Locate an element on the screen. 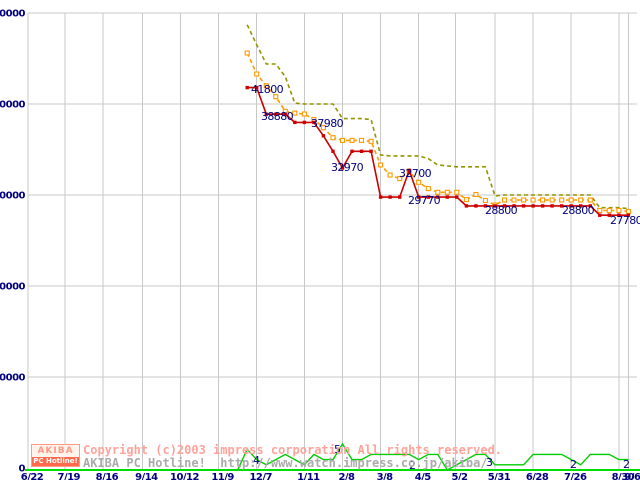 Image resolution: width=640 pixels, height=480 pixels. x-tick-label: 12/7 is located at coordinates (260, 476).